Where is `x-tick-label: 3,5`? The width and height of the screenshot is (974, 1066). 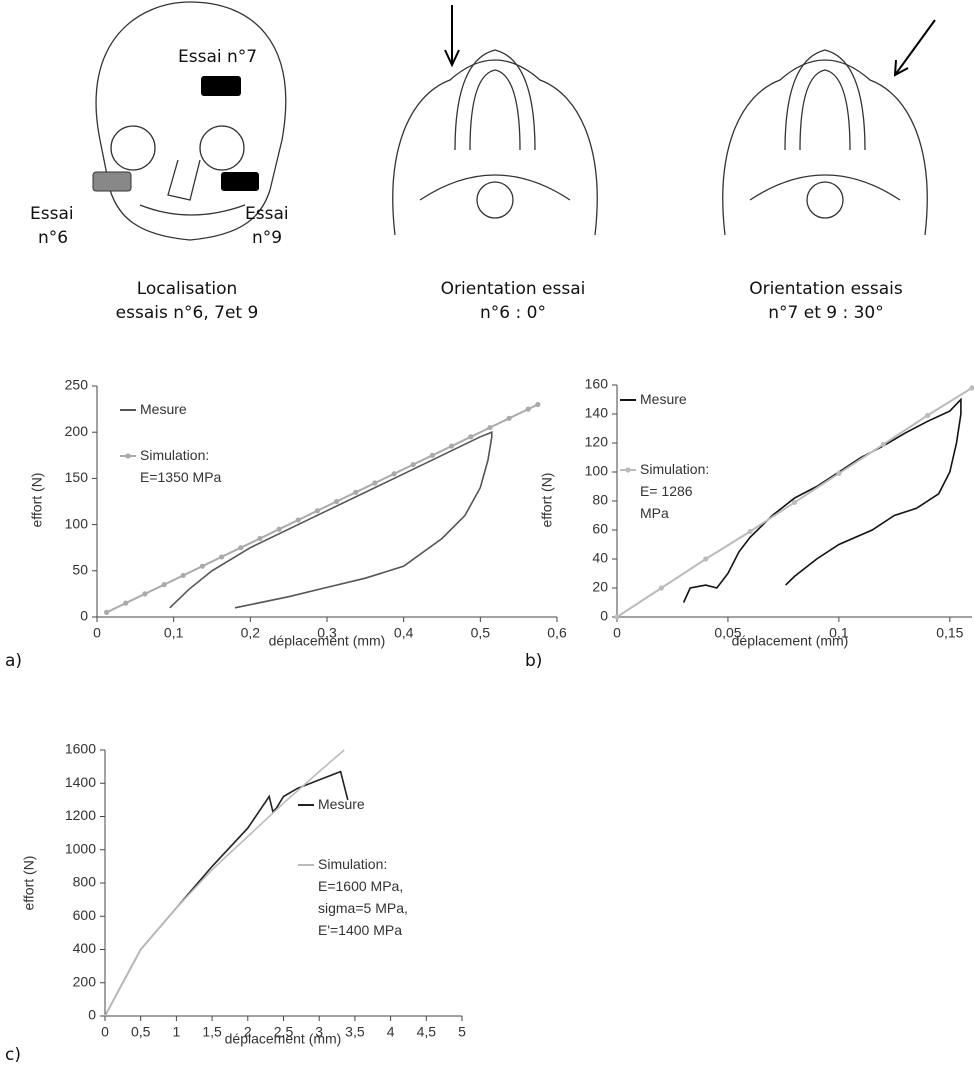 x-tick-label: 3,5 is located at coordinates (355, 1032).